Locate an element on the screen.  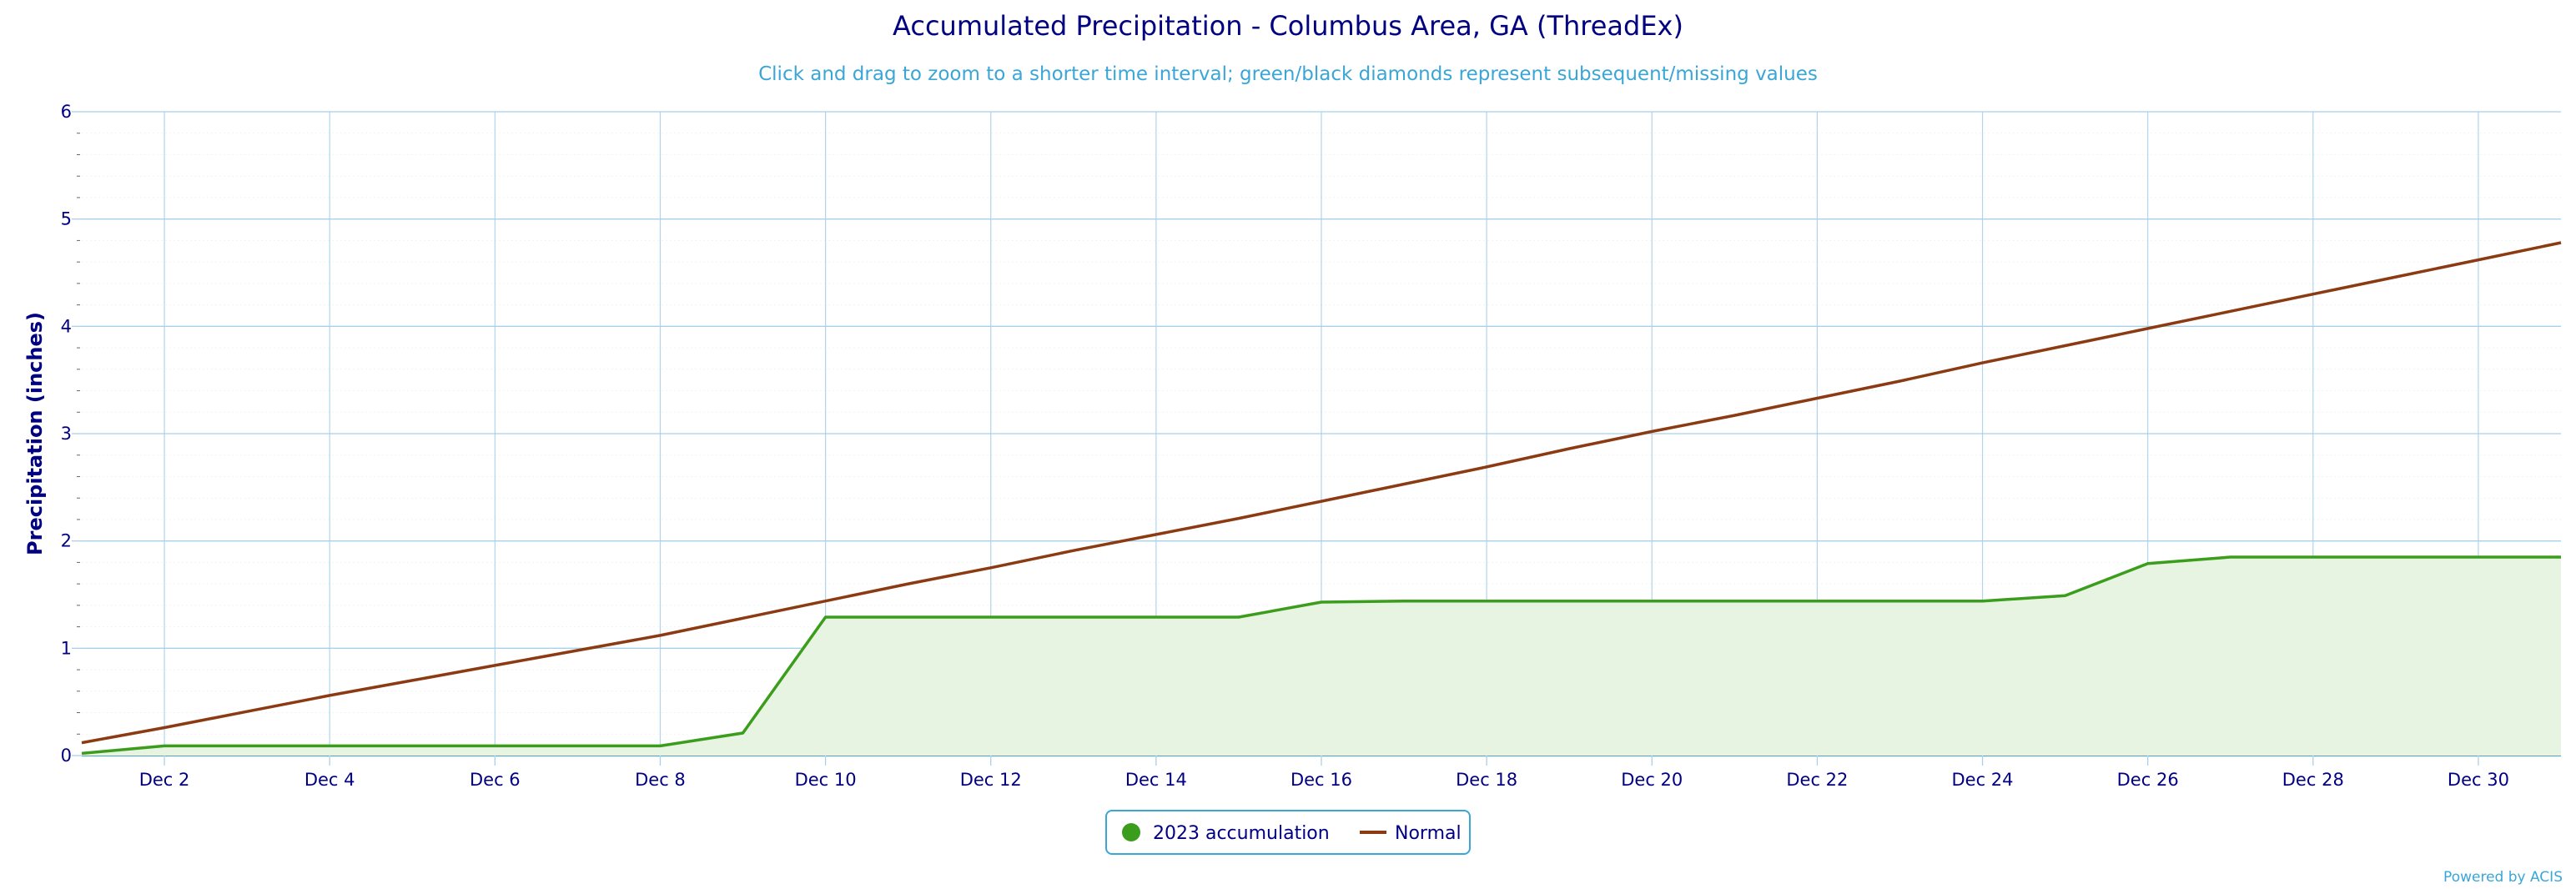
x-tick-label: Dec 14 is located at coordinates (1156, 780).